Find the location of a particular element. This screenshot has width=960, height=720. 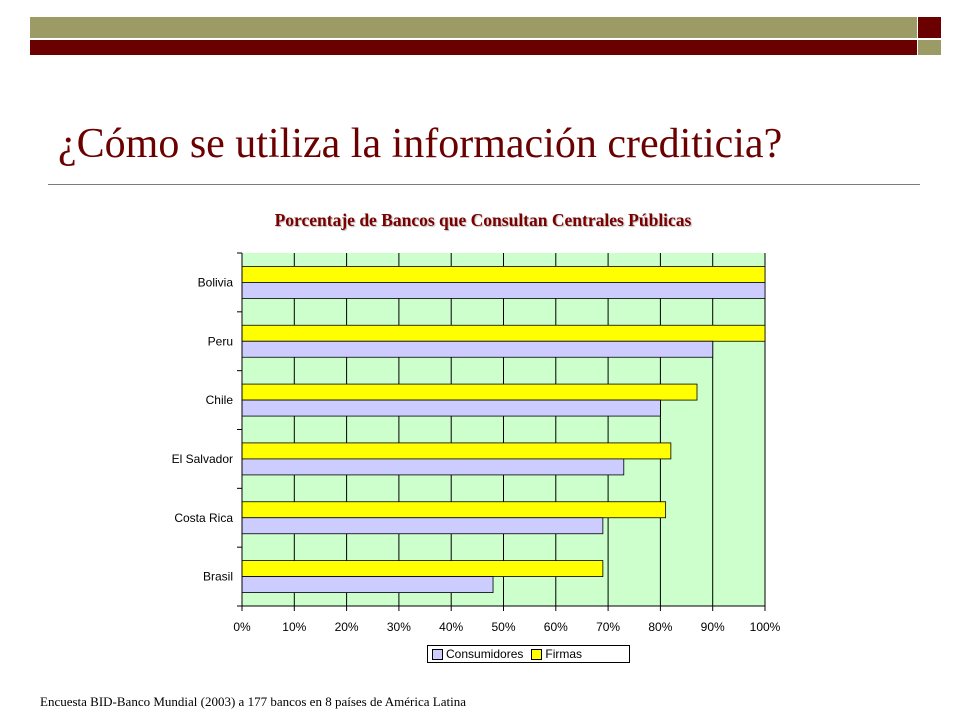

x-tick-label: 70% is located at coordinates (608, 627).